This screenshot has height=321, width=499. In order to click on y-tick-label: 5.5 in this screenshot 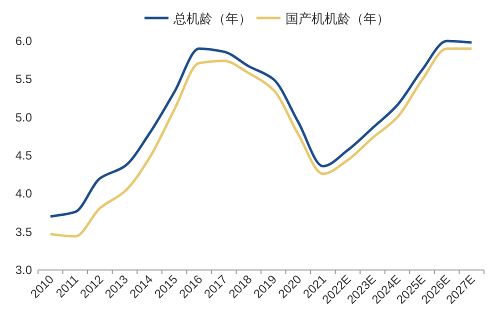, I will do `click(23, 79)`.